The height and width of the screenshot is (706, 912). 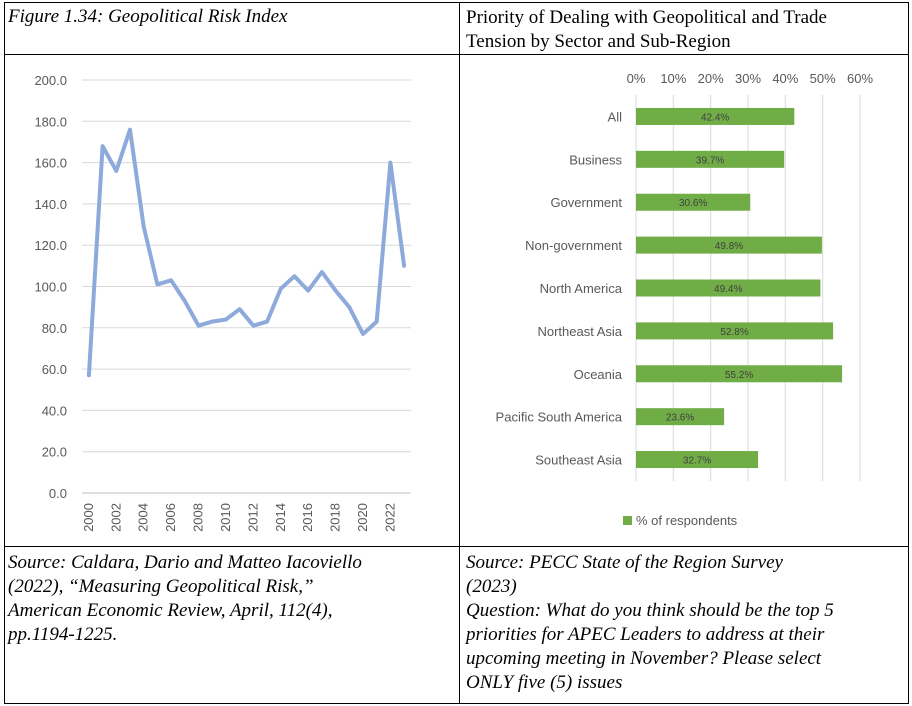 I want to click on table-border-left, so click(x=4, y=353).